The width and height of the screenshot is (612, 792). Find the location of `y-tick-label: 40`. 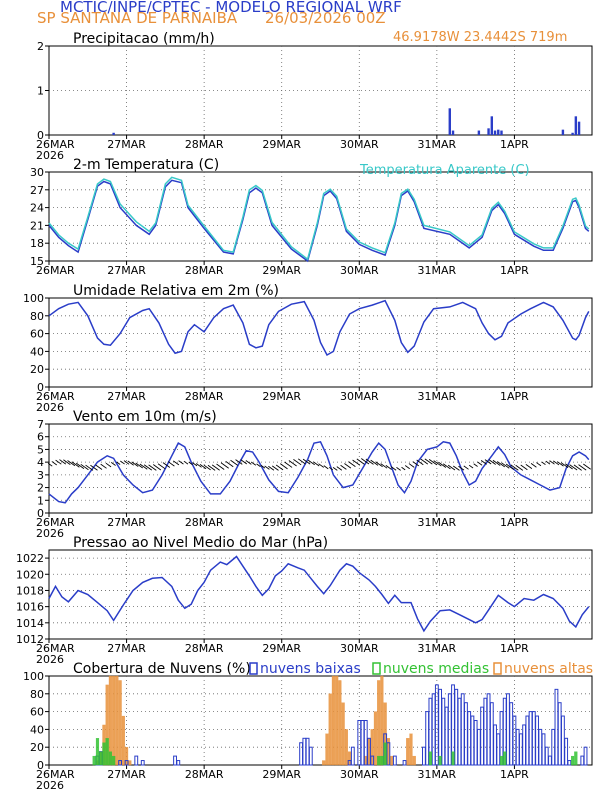

y-tick-label: 40 is located at coordinates (37, 351).